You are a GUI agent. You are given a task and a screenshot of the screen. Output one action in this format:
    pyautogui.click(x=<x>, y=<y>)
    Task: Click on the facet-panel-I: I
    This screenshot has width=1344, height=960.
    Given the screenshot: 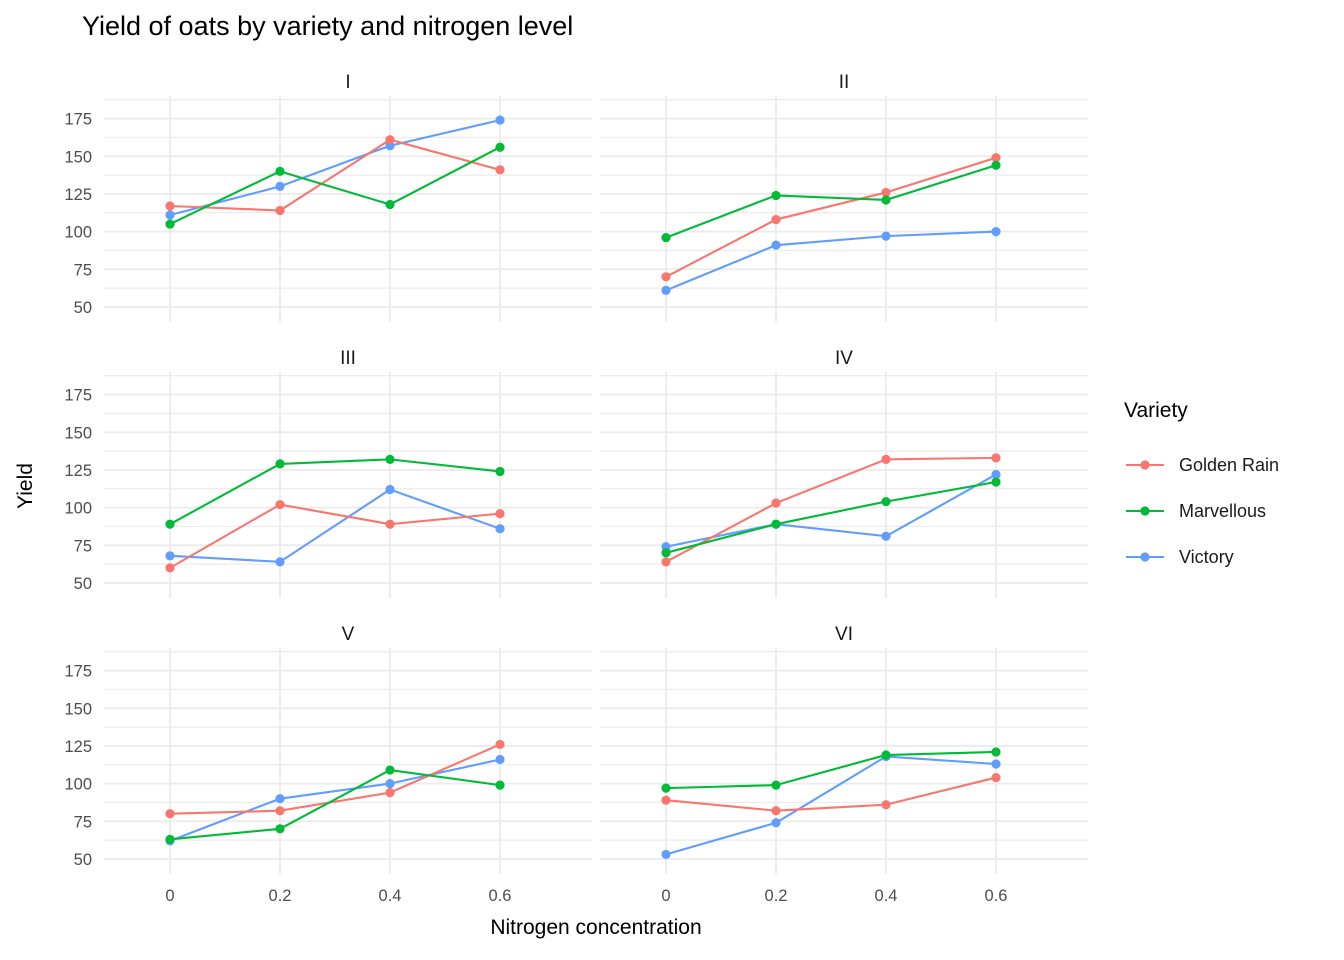 What is the action you would take?
    pyautogui.click(x=348, y=197)
    